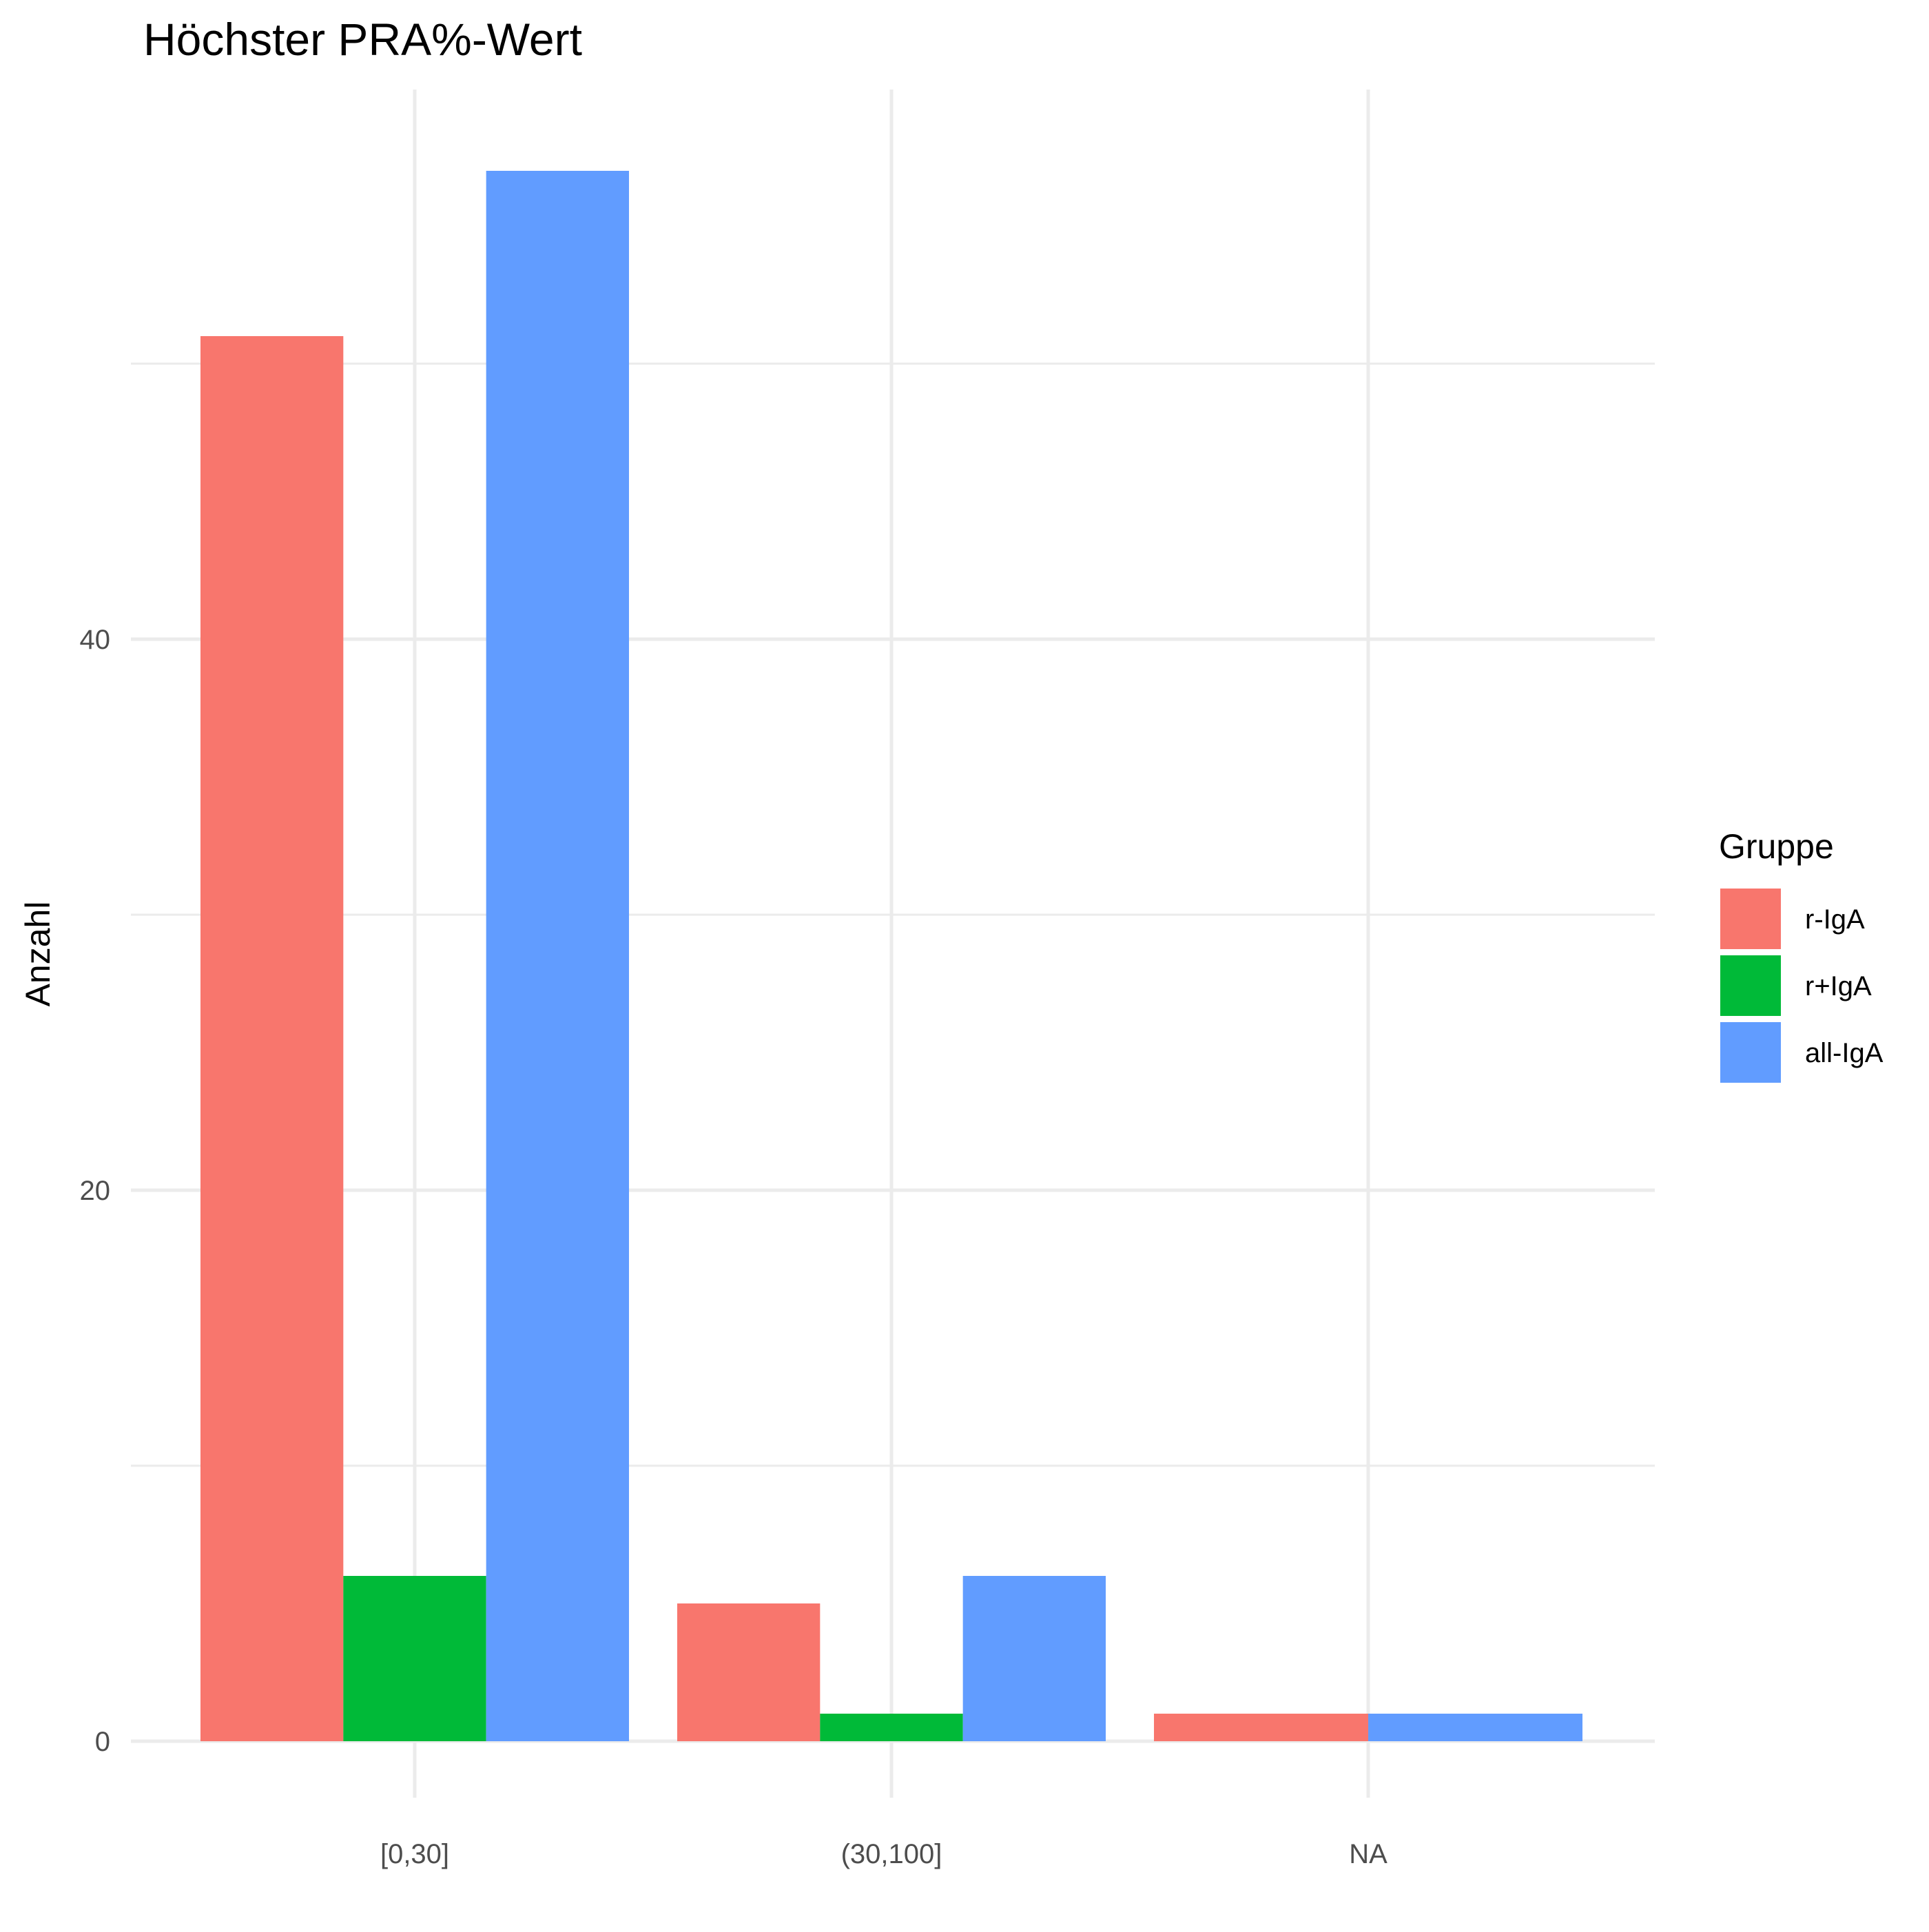 This screenshot has width=1929, height=1932. Describe the element at coordinates (1838, 986) in the screenshot. I see `legend-label-r+IgA: r+IgA` at that location.